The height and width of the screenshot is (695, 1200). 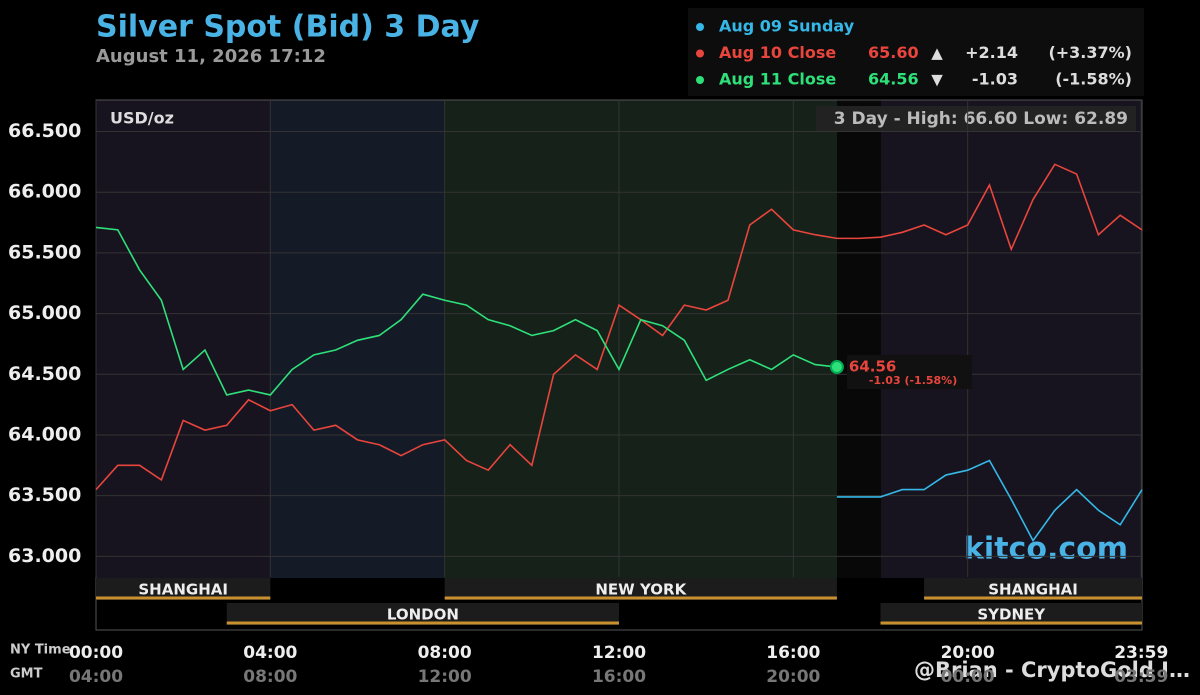 What do you see at coordinates (1046, 549) in the screenshot?
I see `watermark: kitco.com` at bounding box center [1046, 549].